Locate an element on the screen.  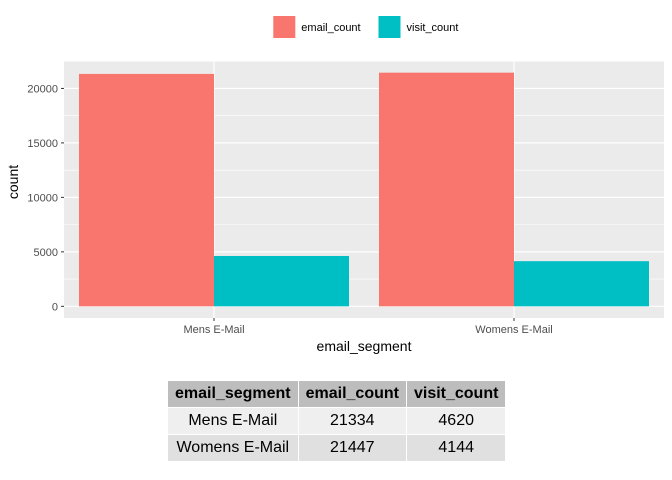
table-cell: Womens E-Mail is located at coordinates (233, 448).